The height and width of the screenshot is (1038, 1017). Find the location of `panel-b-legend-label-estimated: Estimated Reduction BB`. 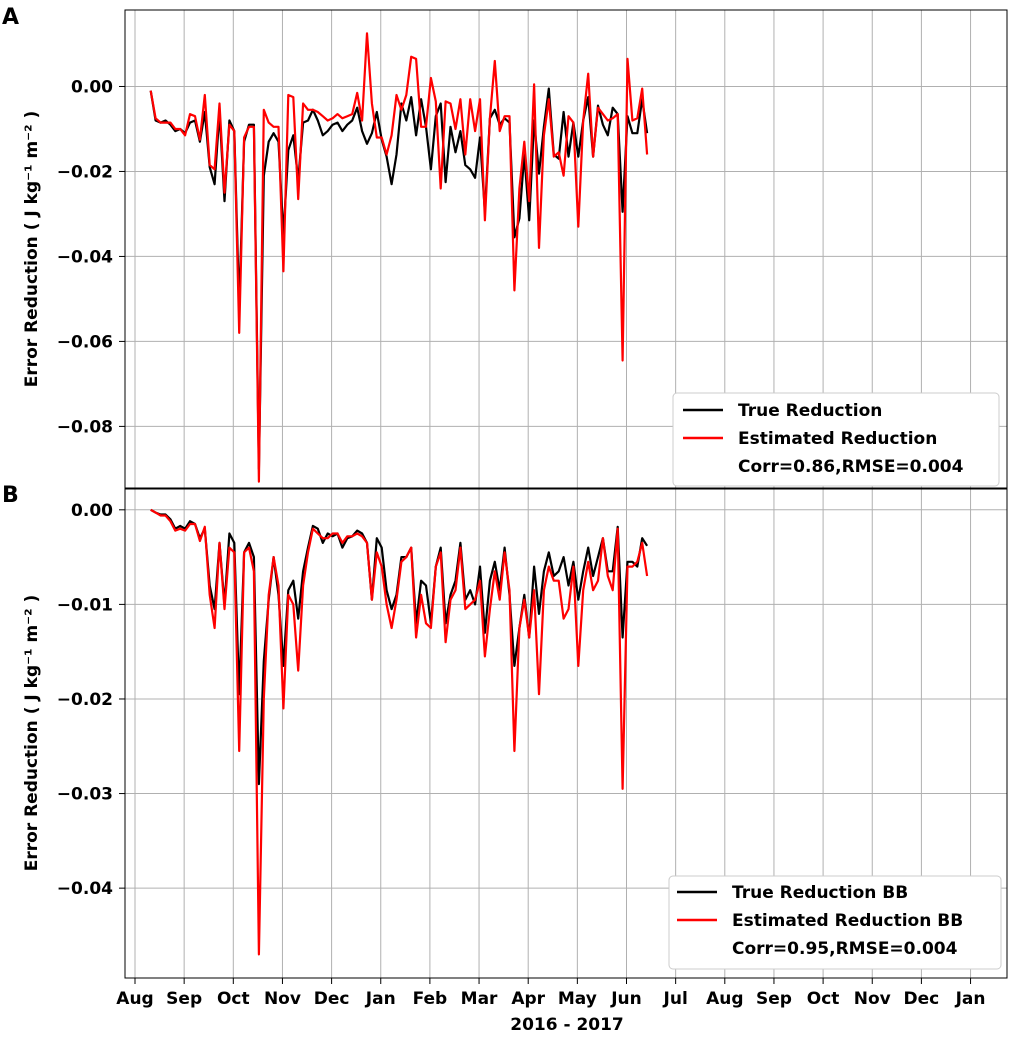

panel-b-legend-label-estimated: Estimated Reduction BB is located at coordinates (847, 921).